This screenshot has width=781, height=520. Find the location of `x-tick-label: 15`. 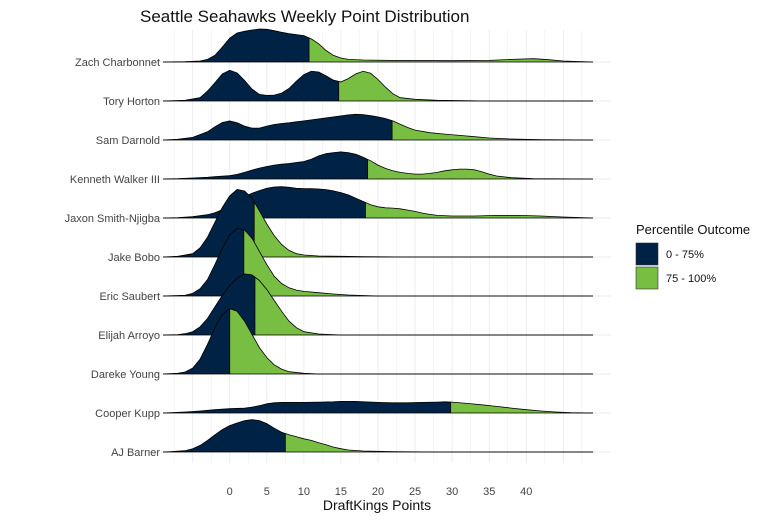

x-tick-label: 15 is located at coordinates (341, 492).